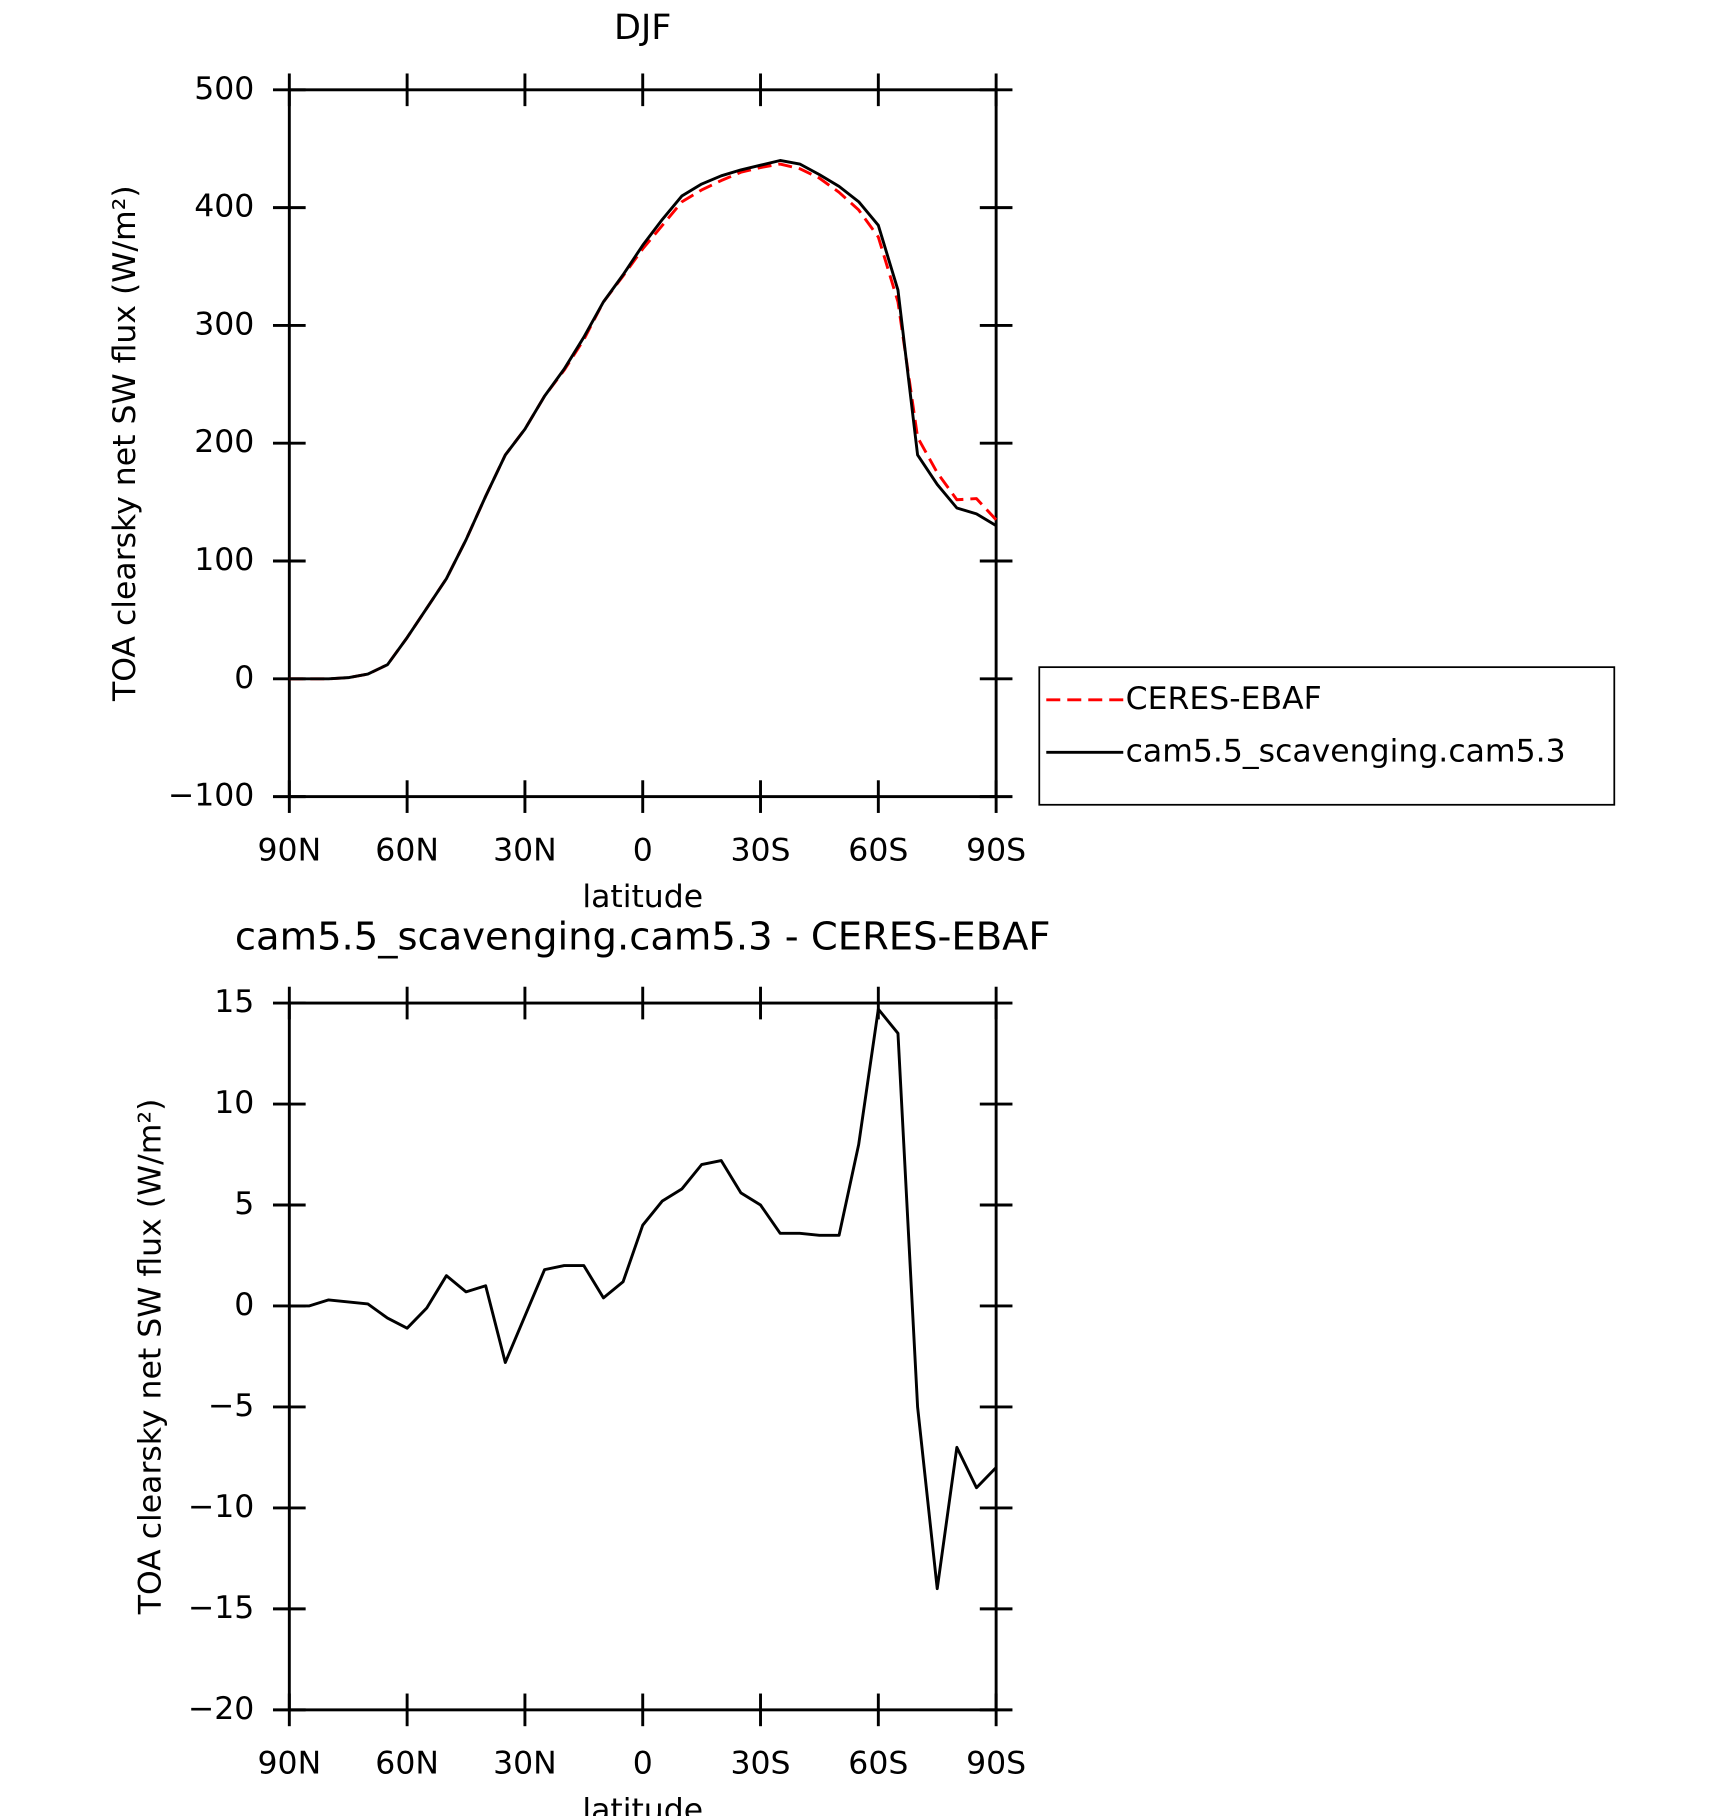 The width and height of the screenshot is (1710, 1816). I want to click on legend-box, so click(1327, 736).